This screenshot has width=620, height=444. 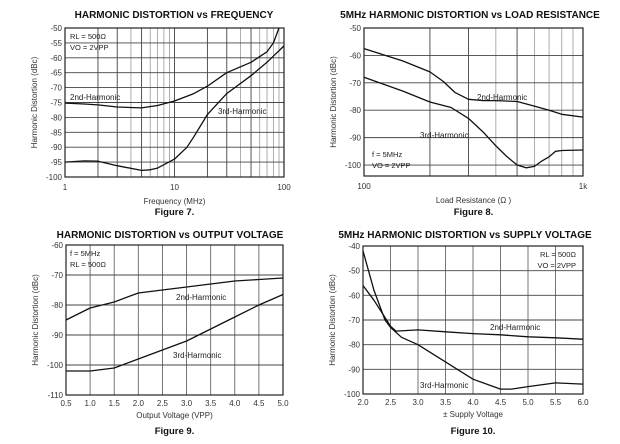 What do you see at coordinates (56, 43) in the screenshot?
I see `y-tick-label: -55` at bounding box center [56, 43].